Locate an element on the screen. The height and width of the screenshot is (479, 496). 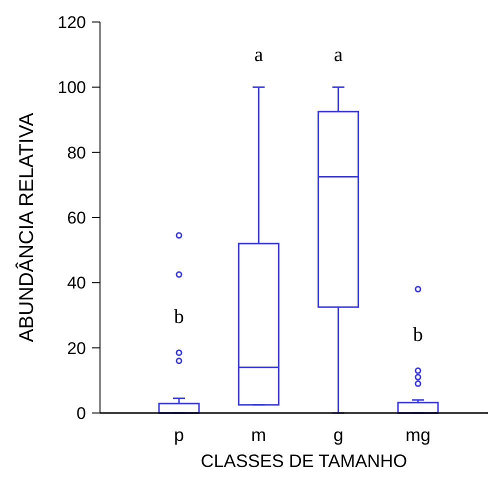
x-tick-label: g is located at coordinates (338, 435).